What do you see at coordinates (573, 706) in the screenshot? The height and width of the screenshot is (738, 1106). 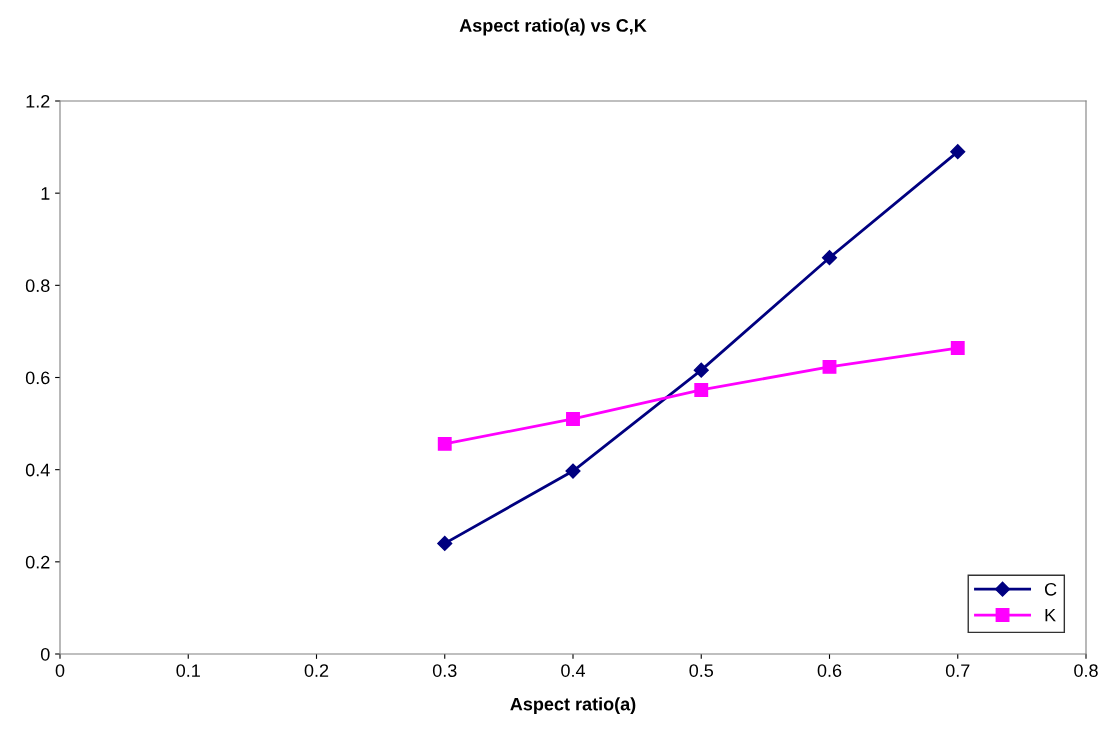 I see `x-axis-title: Aspect ratio(a)` at bounding box center [573, 706].